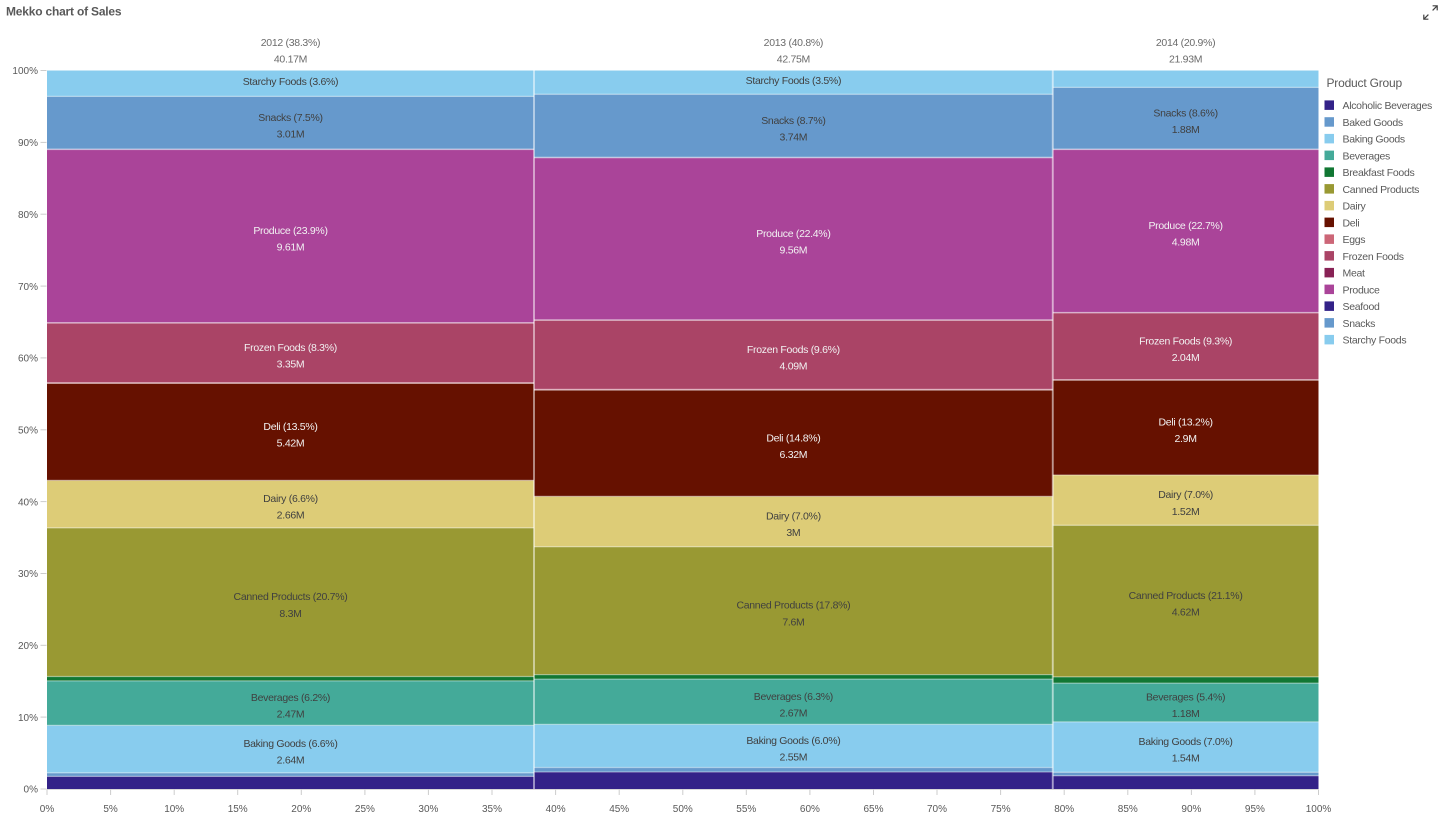 This screenshot has width=1446, height=823. What do you see at coordinates (110, 809) in the screenshot?
I see `svg-text: 5%` at bounding box center [110, 809].